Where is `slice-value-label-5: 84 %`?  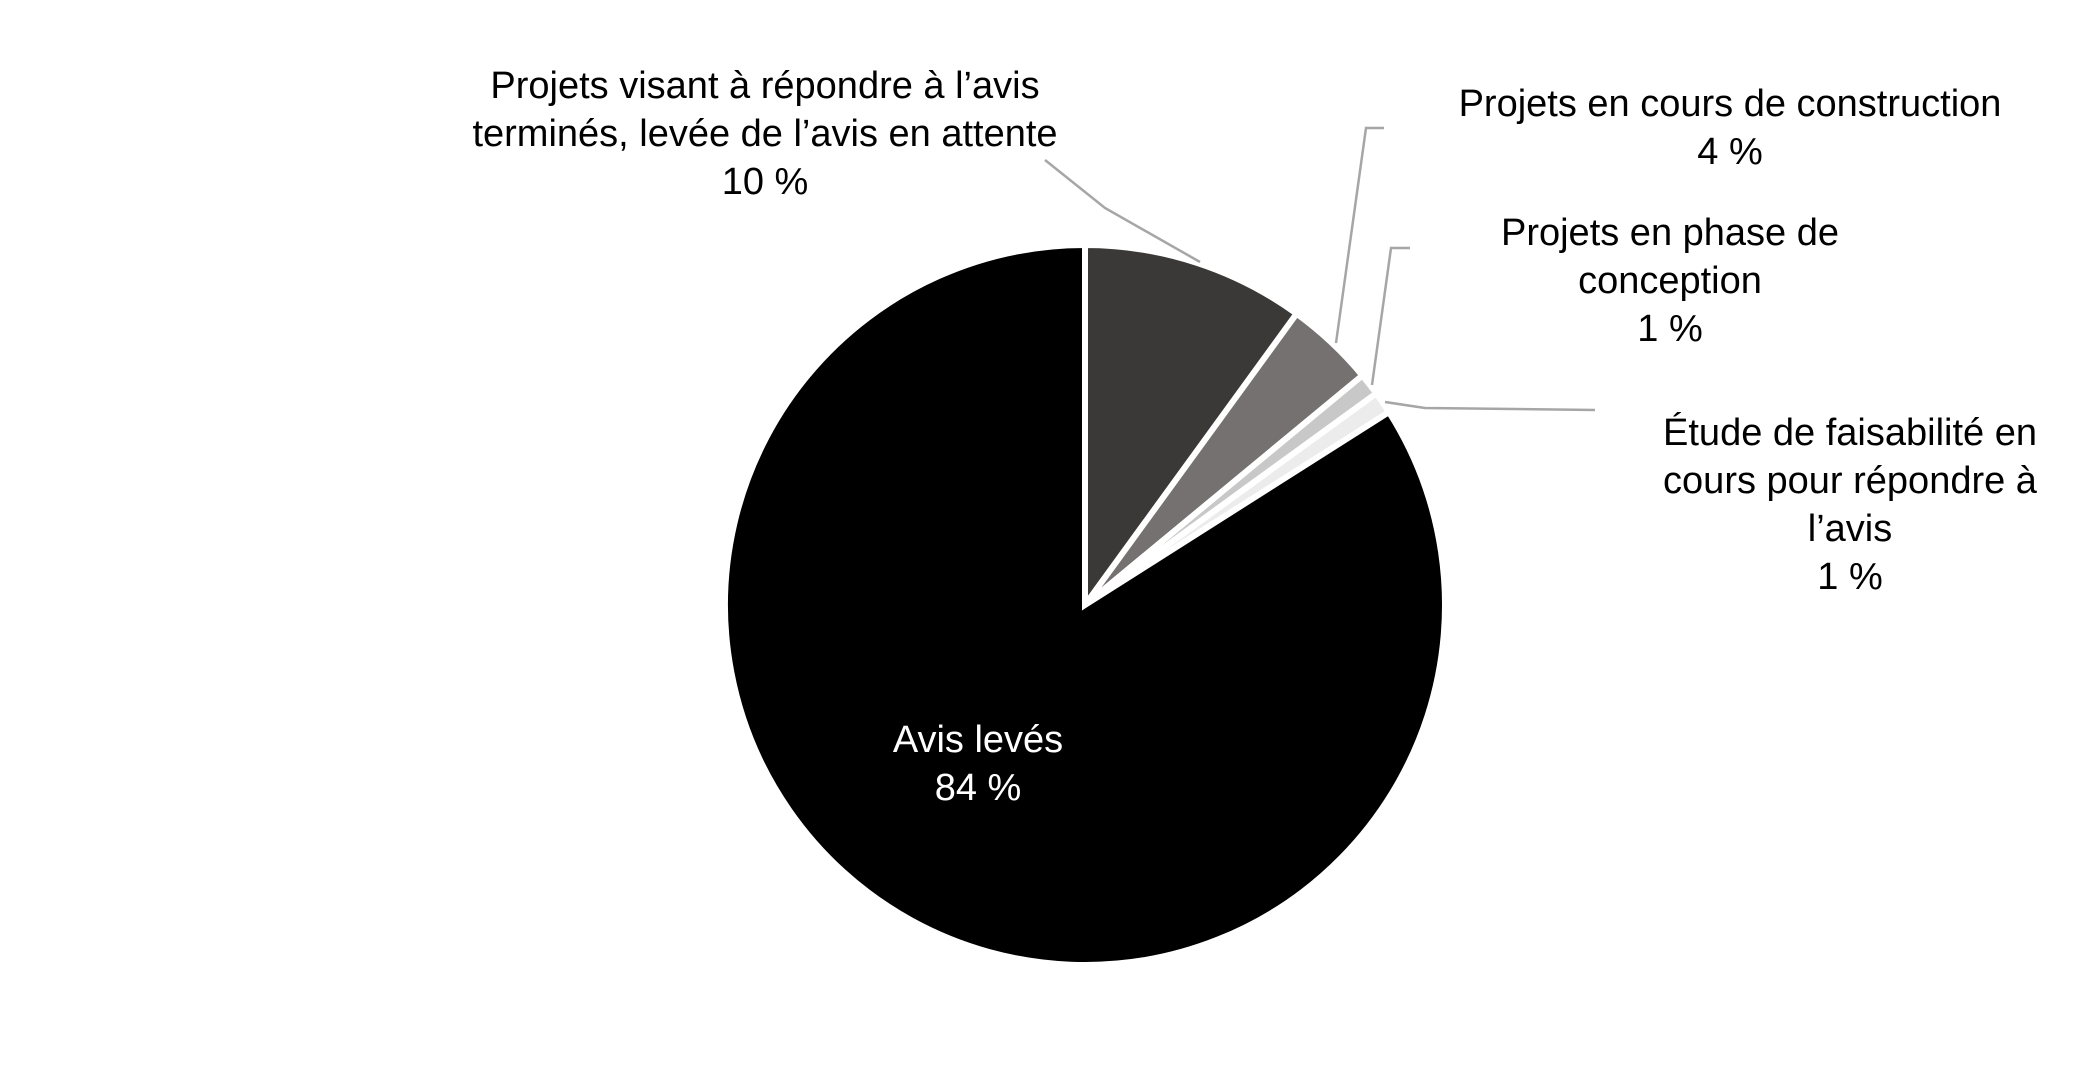
slice-value-label-5: 84 % is located at coordinates (978, 788).